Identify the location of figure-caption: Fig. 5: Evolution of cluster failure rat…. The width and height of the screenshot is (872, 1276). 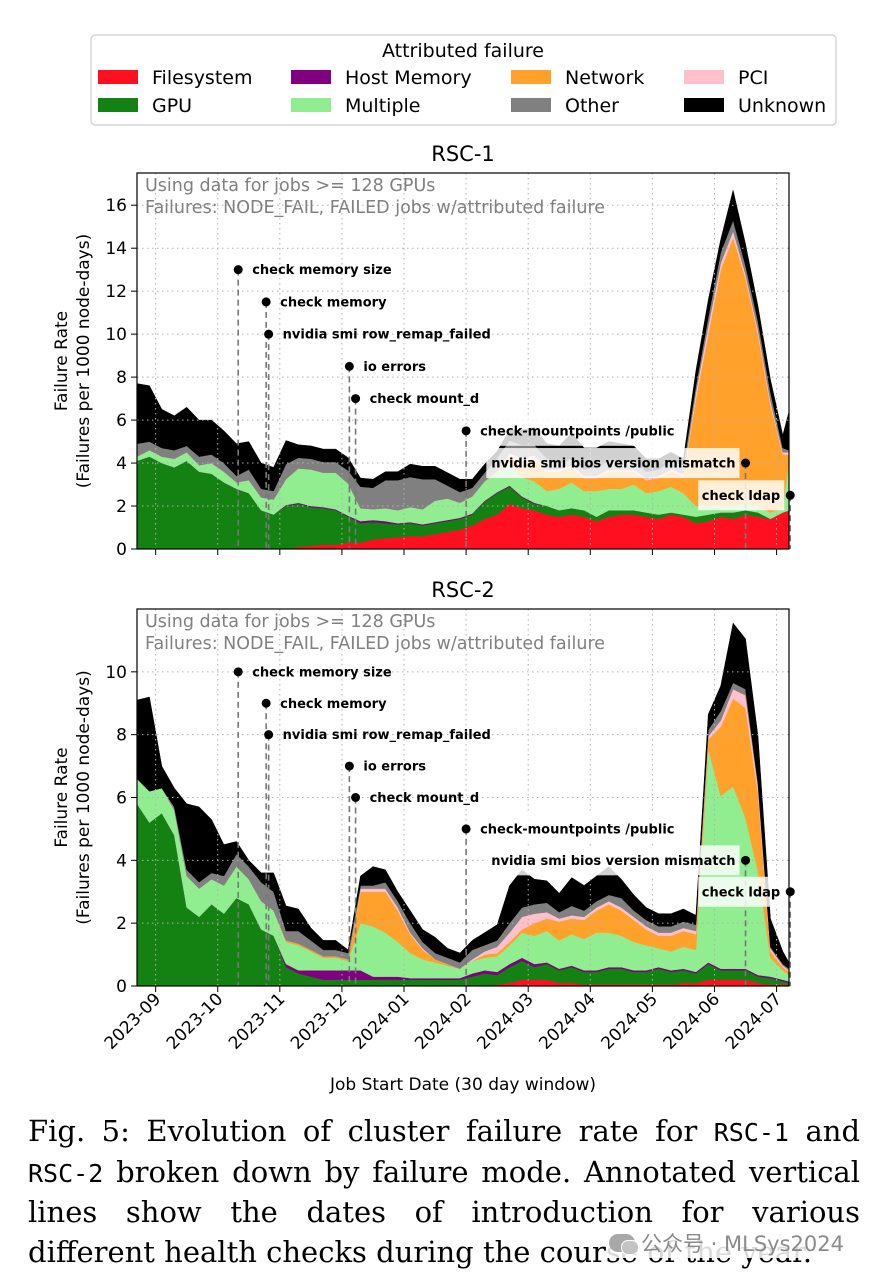
(444, 1192).